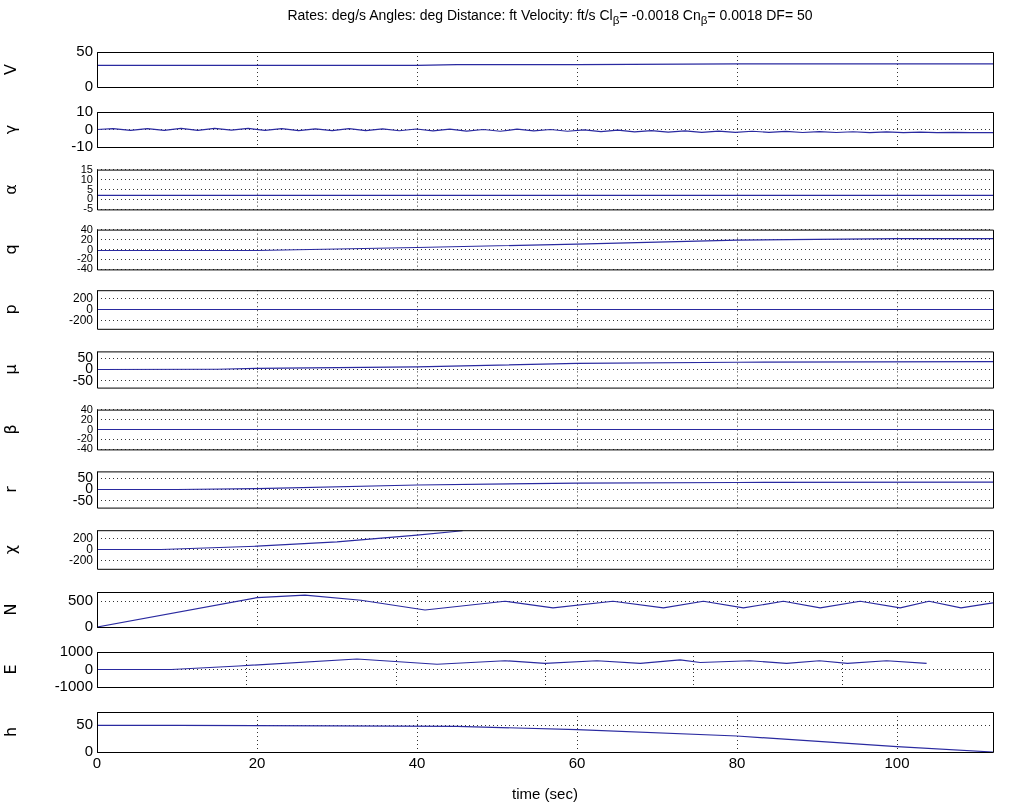  I want to click on y-axis-title: h, so click(10, 732).